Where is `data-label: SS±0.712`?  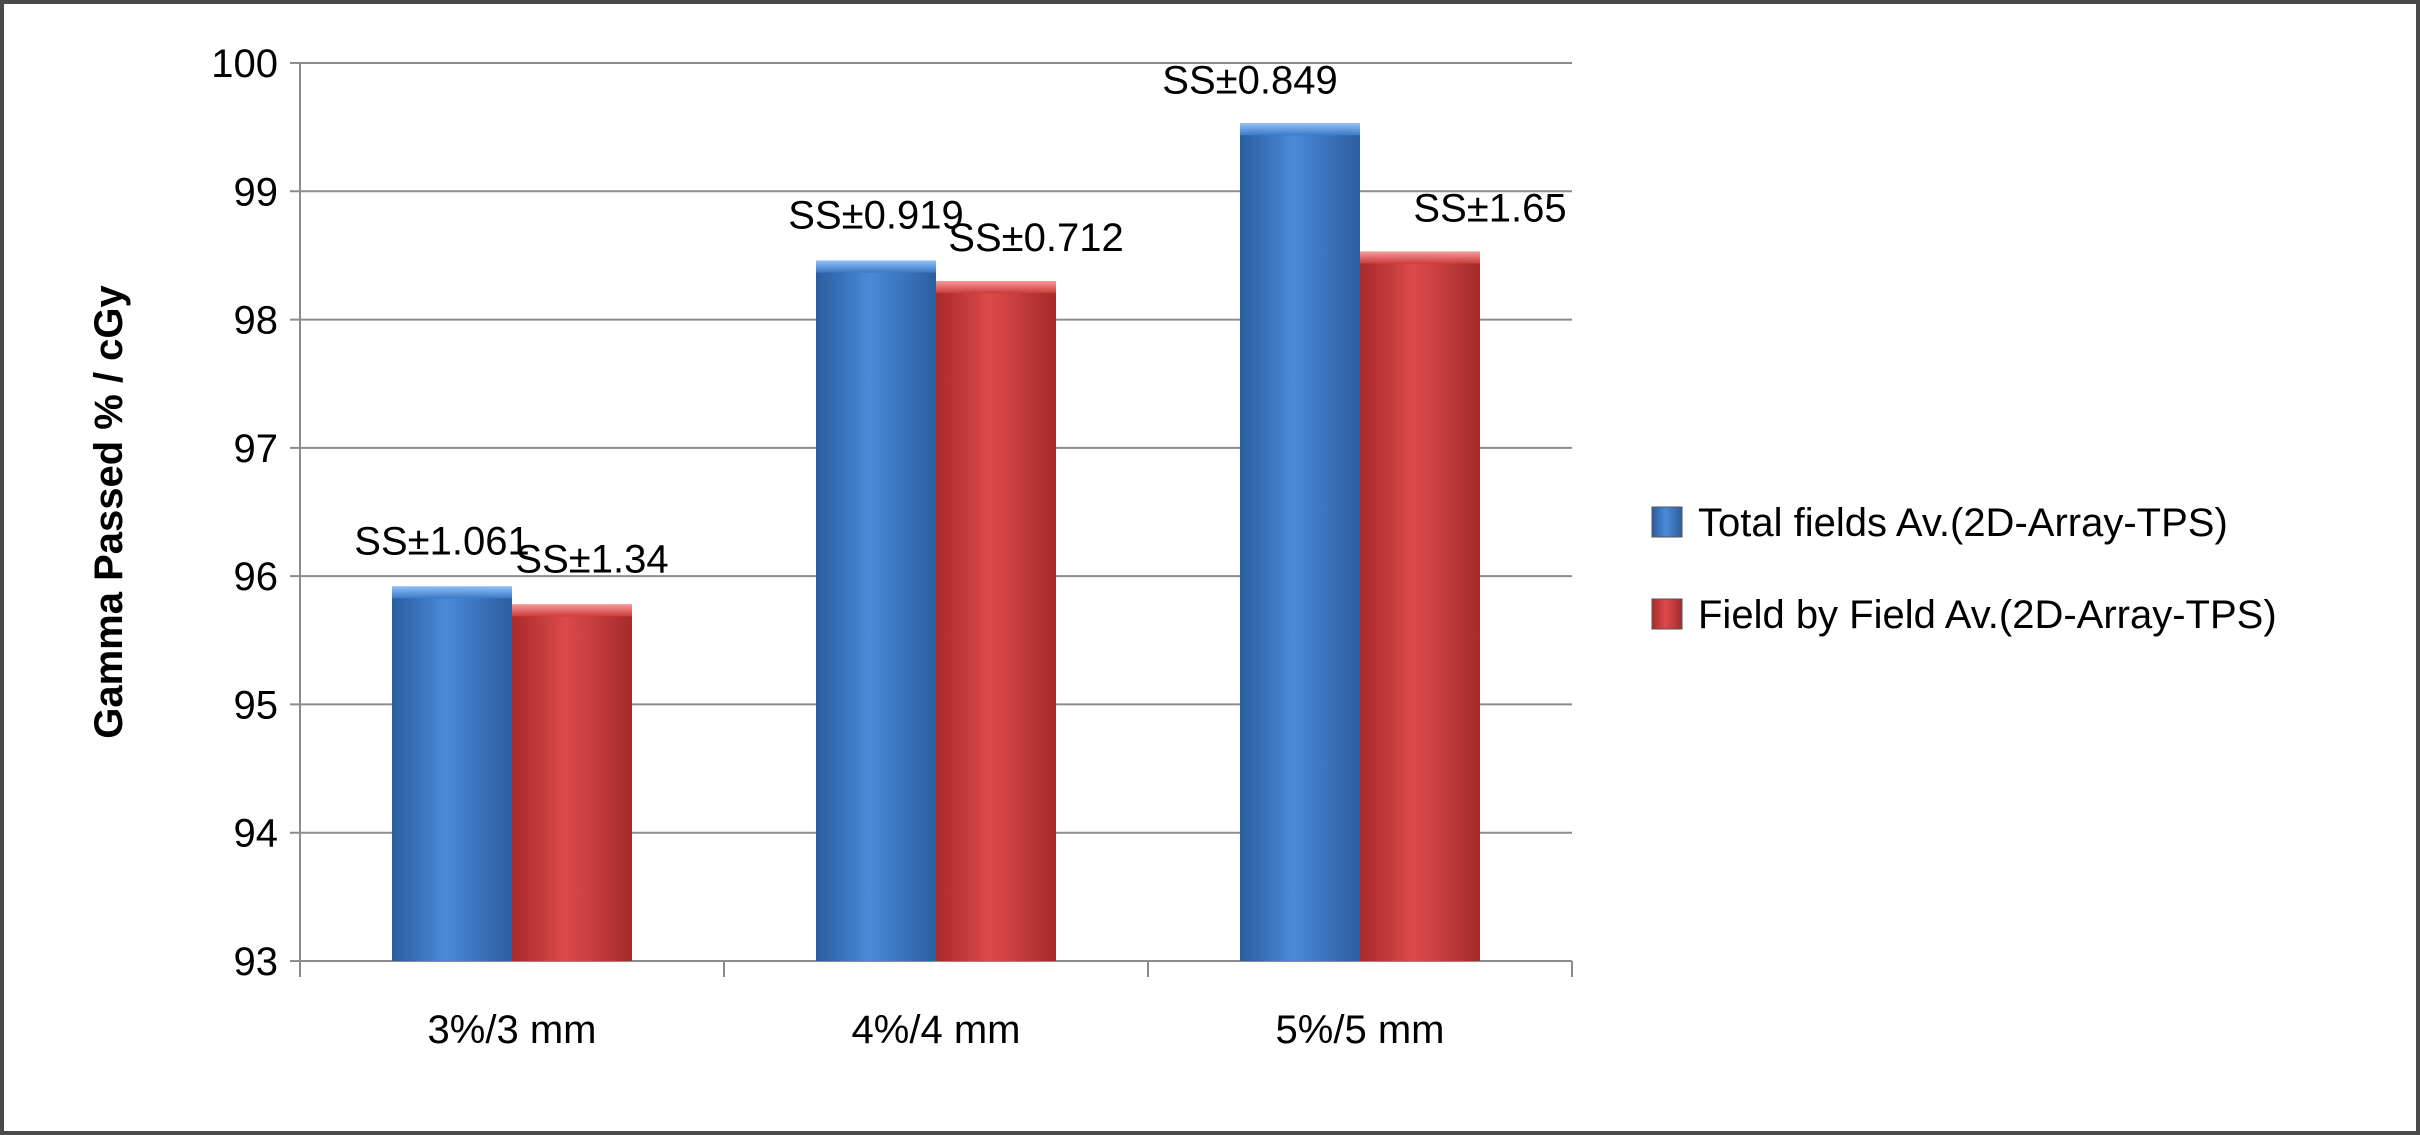 data-label: SS±0.712 is located at coordinates (1035, 238).